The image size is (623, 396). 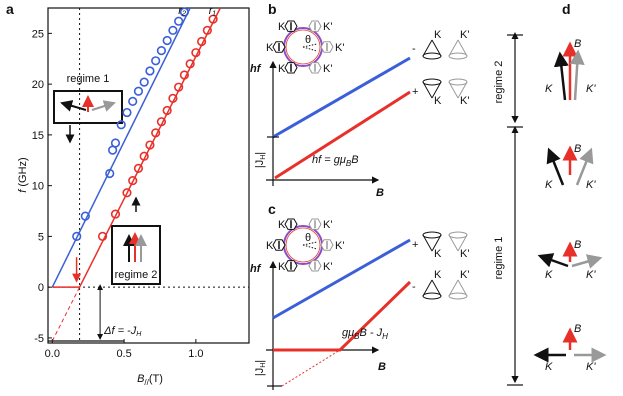 I want to click on x-tick-label: 0.0, so click(x=52, y=354).